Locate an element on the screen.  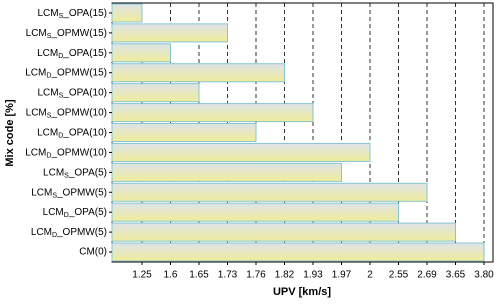
x-tick-label: 2.69 is located at coordinates (427, 275).